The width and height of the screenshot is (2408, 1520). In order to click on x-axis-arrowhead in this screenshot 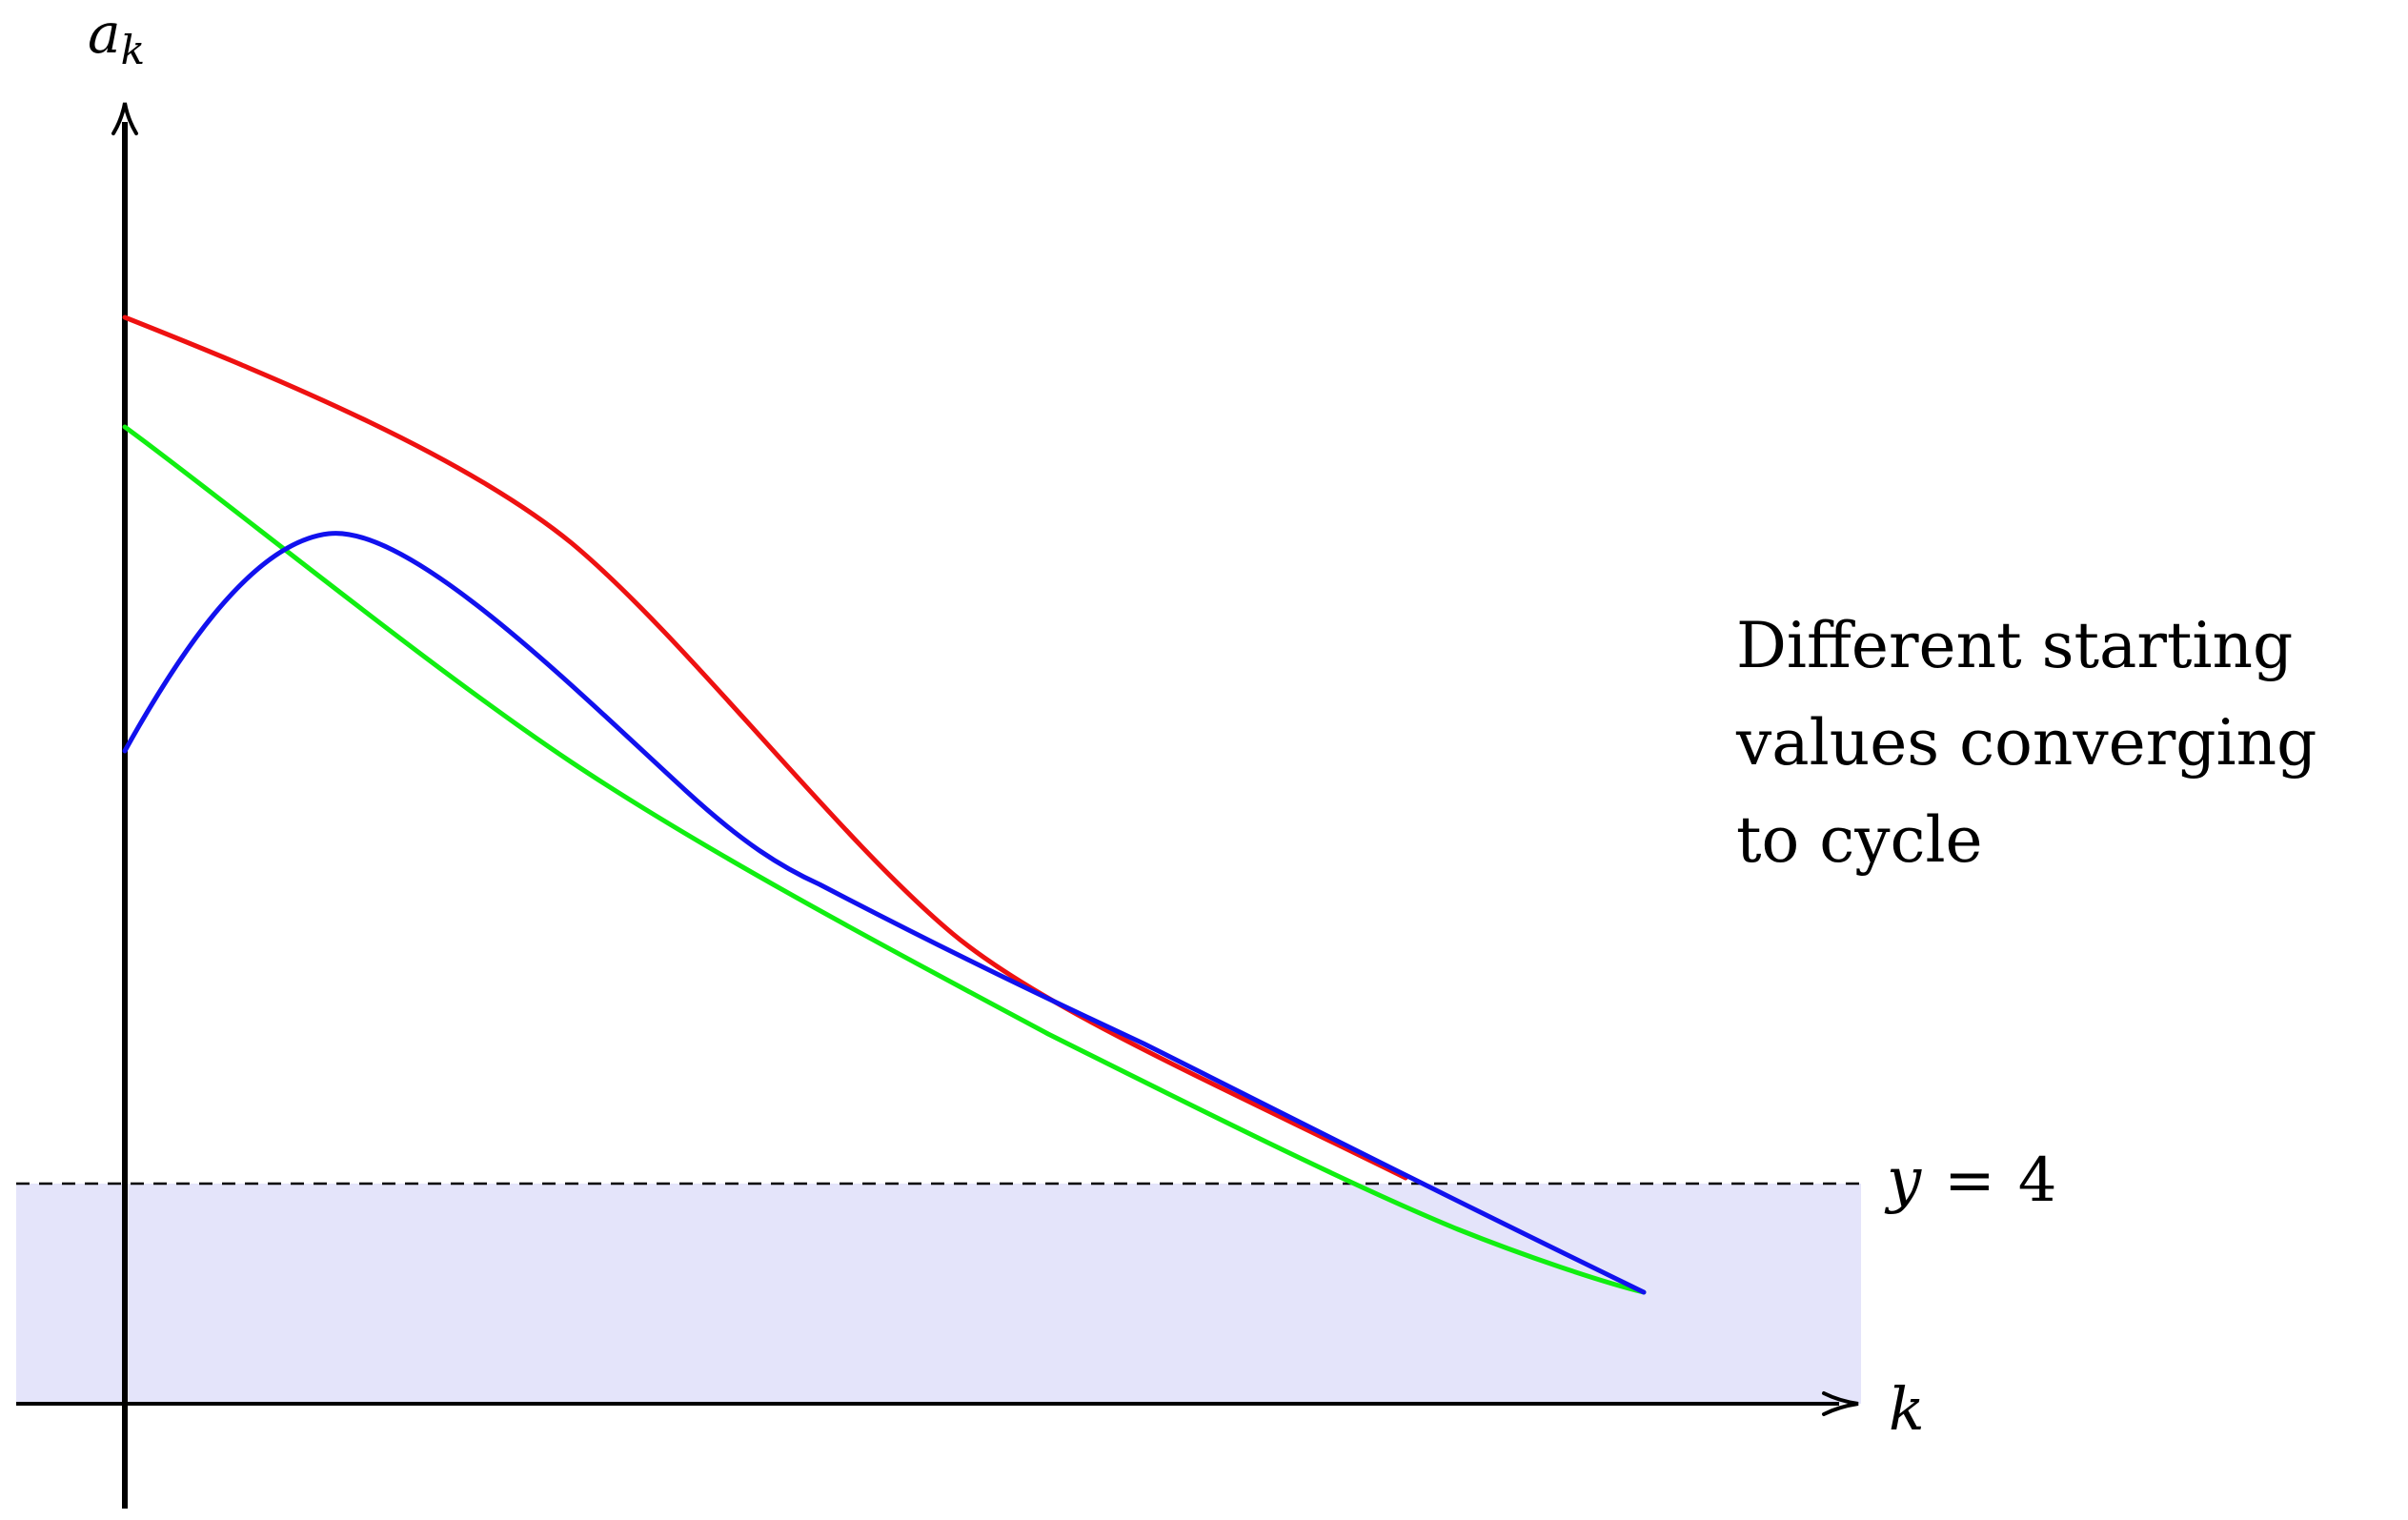, I will do `click(1840, 1404)`.